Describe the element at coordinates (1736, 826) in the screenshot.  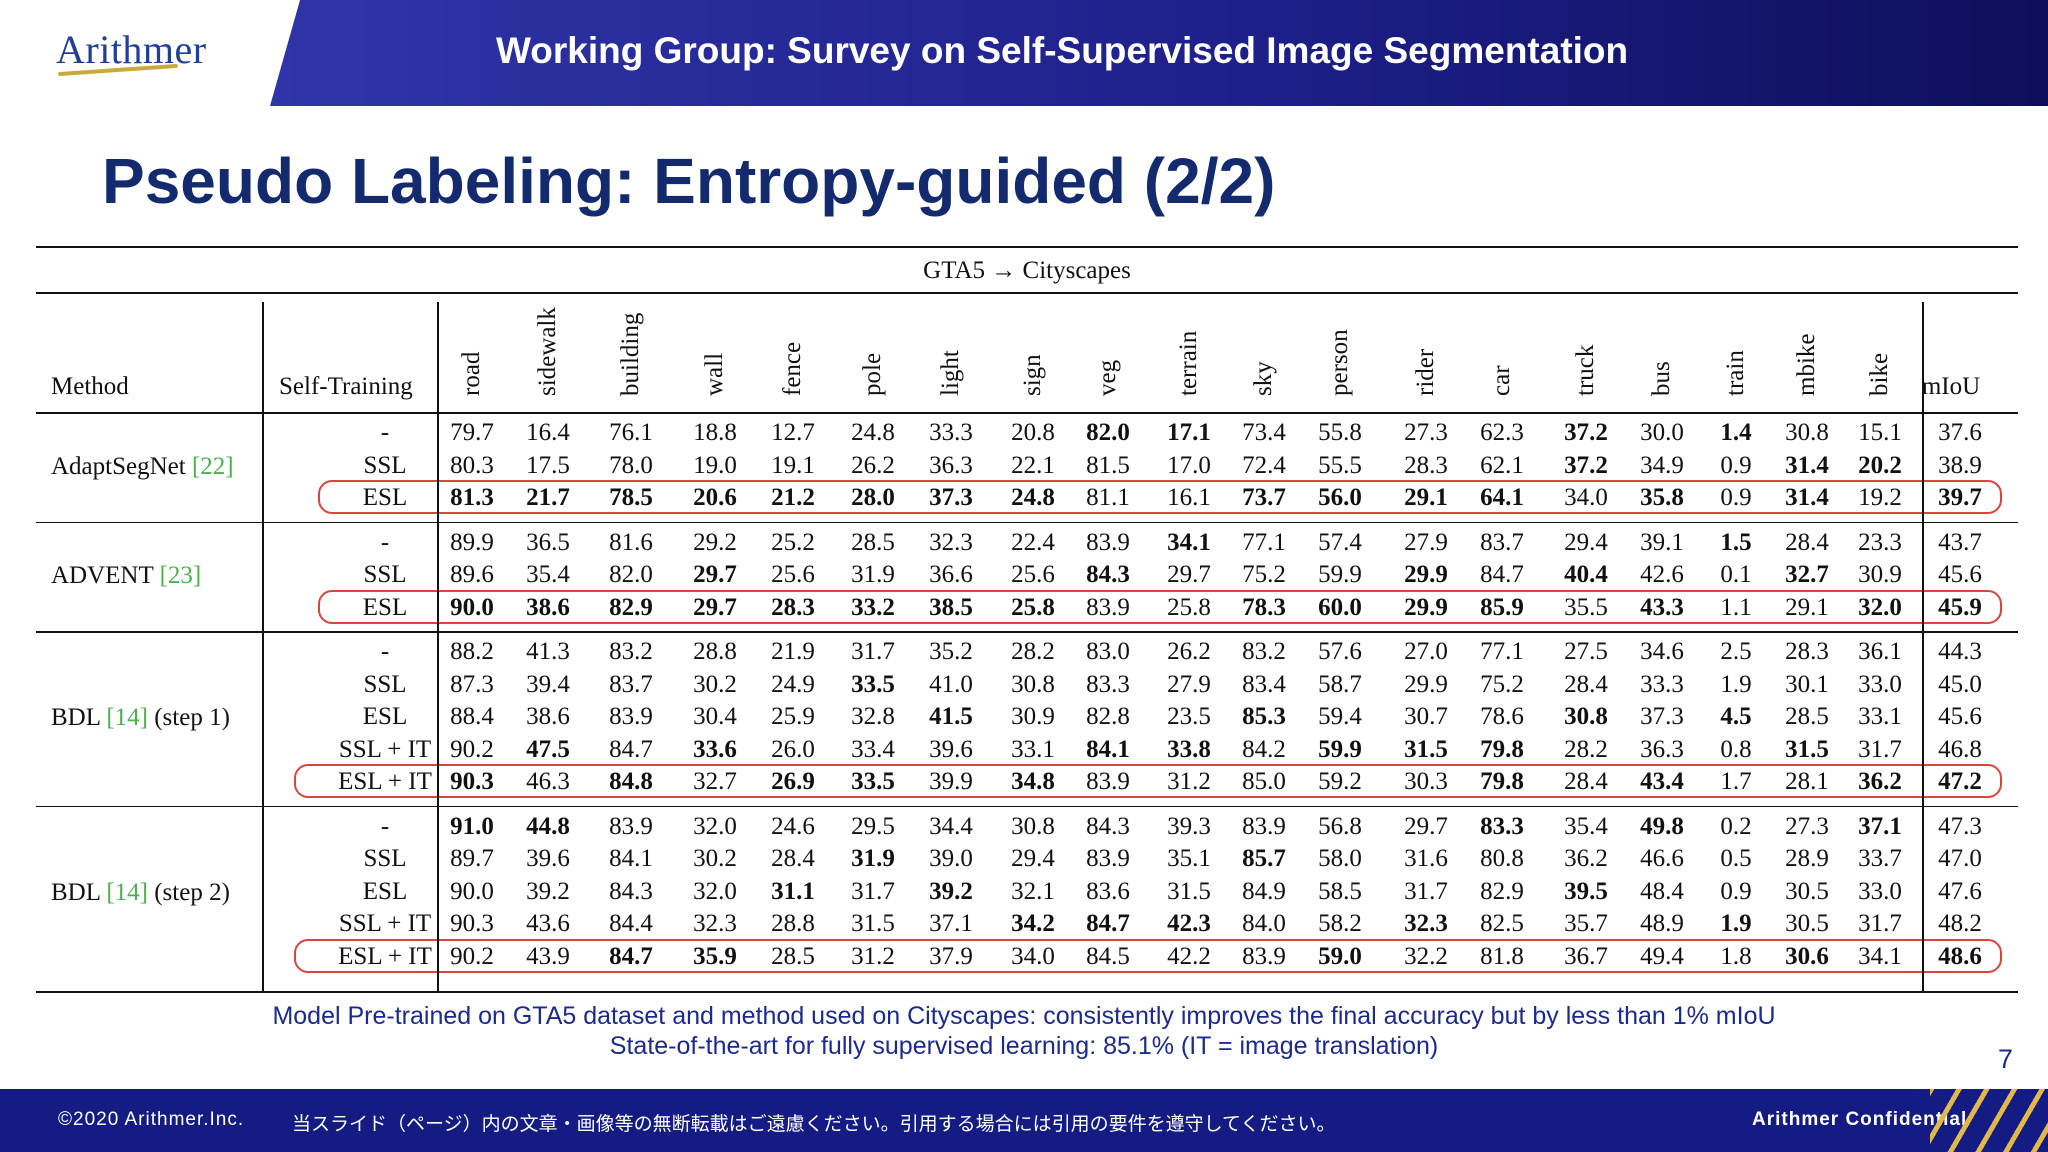
I see `table-cell: 0.2` at that location.